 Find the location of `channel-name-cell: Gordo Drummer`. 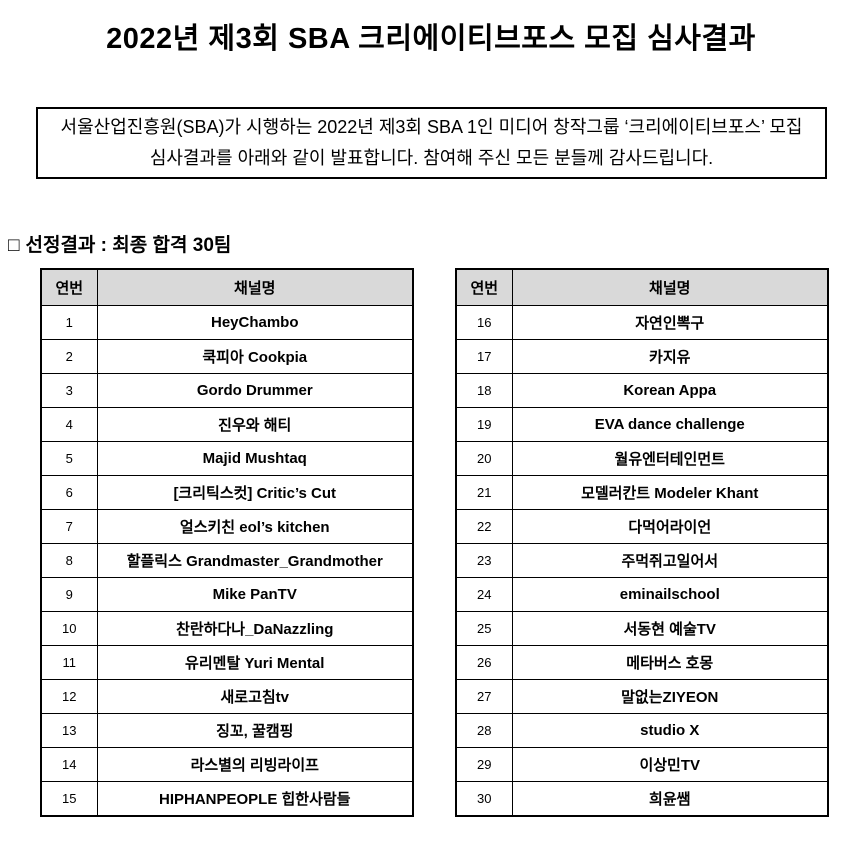

channel-name-cell: Gordo Drummer is located at coordinates (255, 390).